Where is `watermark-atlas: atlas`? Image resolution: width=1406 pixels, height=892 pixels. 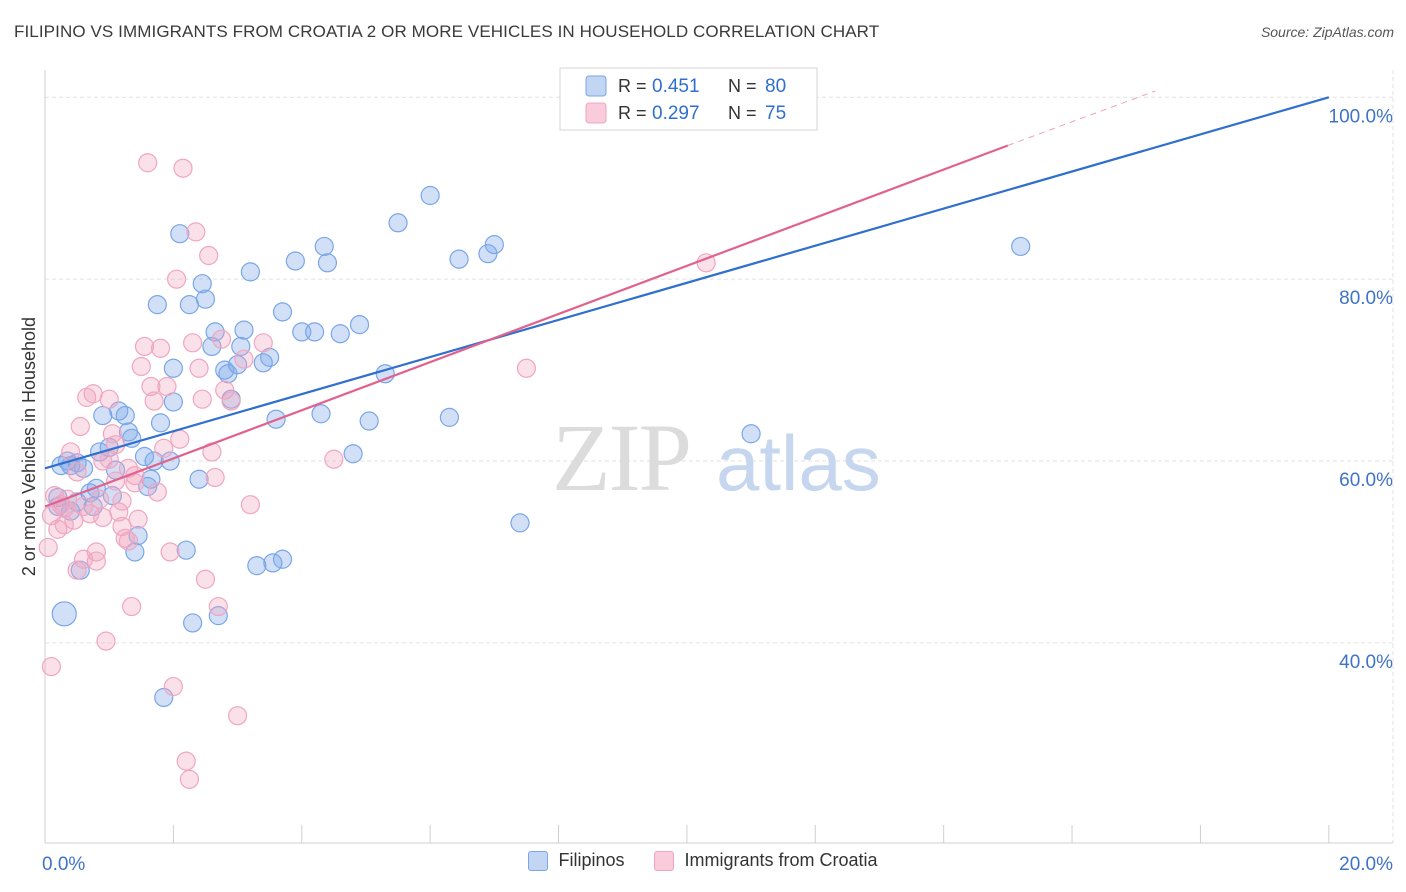 watermark-atlas: atlas is located at coordinates (798, 463).